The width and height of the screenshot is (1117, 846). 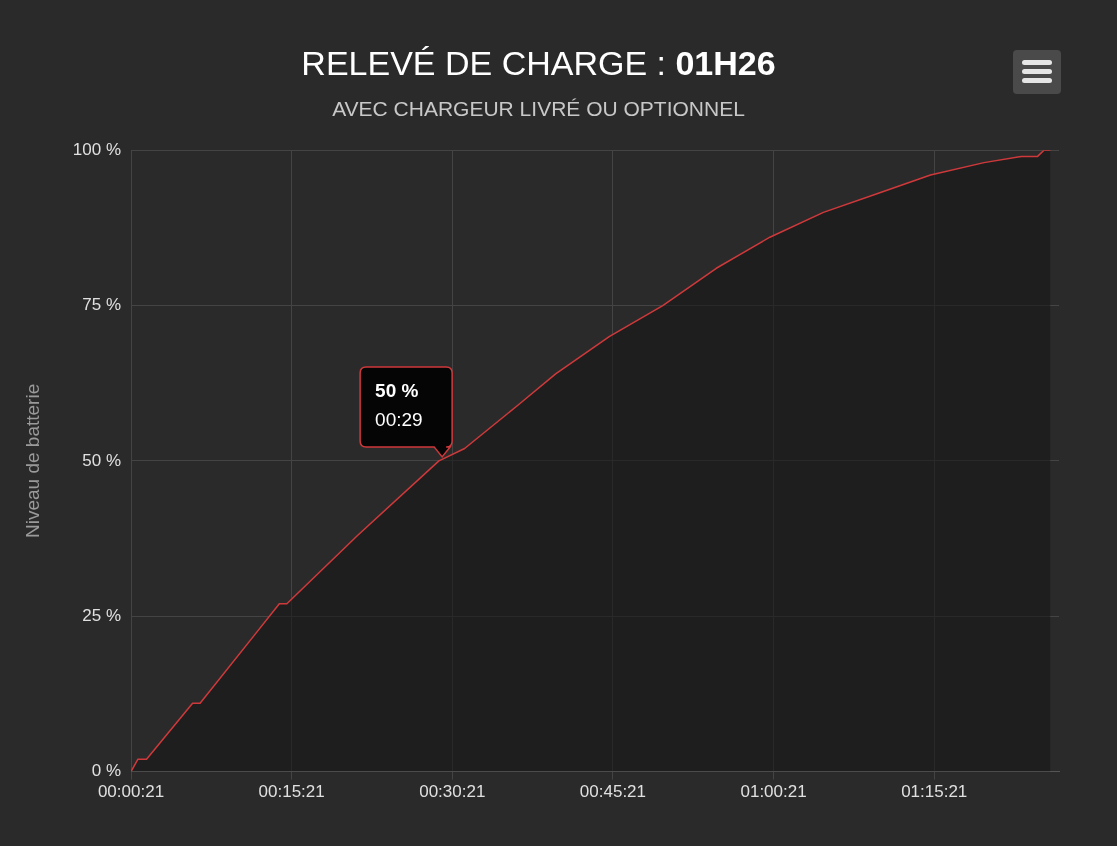 What do you see at coordinates (101, 460) in the screenshot?
I see `y-tick-label: 50 %` at bounding box center [101, 460].